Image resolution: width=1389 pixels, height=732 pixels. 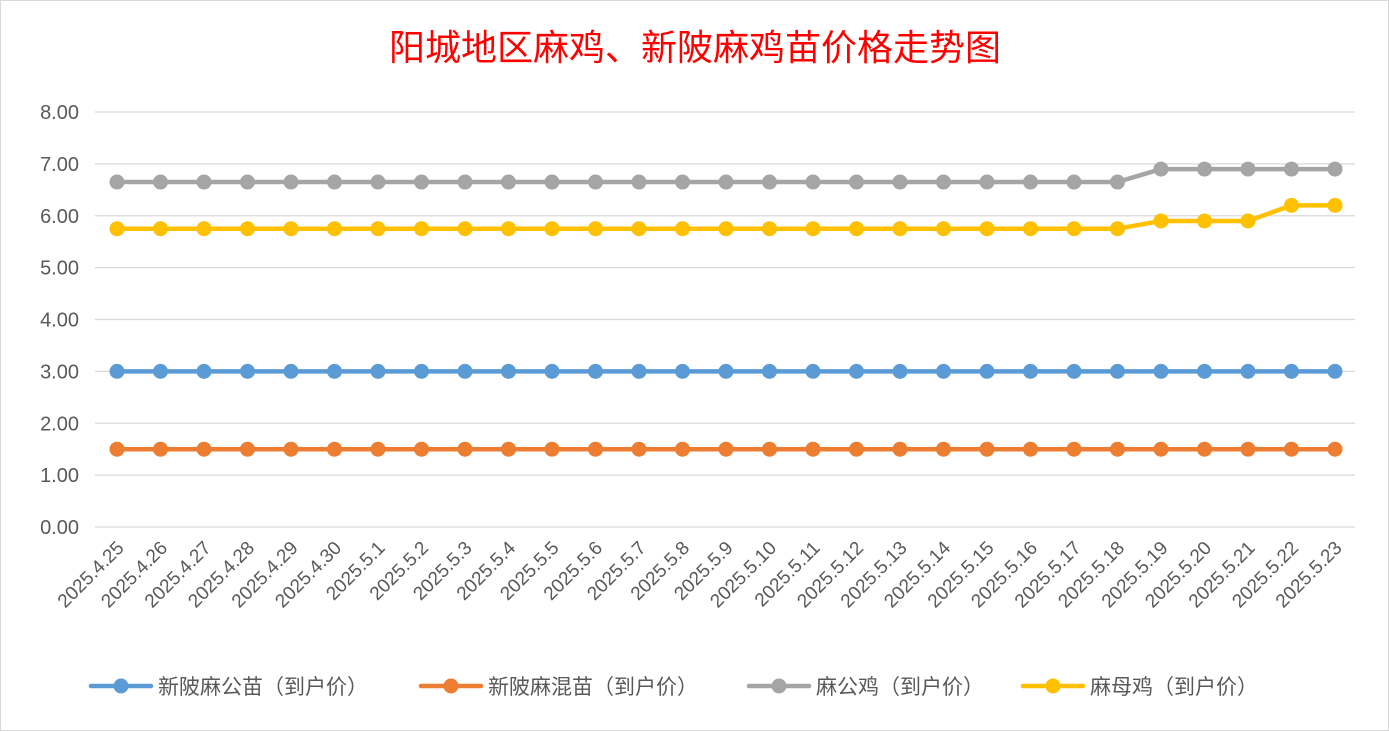 I want to click on y-tick-label: 0.00, so click(x=59, y=528).